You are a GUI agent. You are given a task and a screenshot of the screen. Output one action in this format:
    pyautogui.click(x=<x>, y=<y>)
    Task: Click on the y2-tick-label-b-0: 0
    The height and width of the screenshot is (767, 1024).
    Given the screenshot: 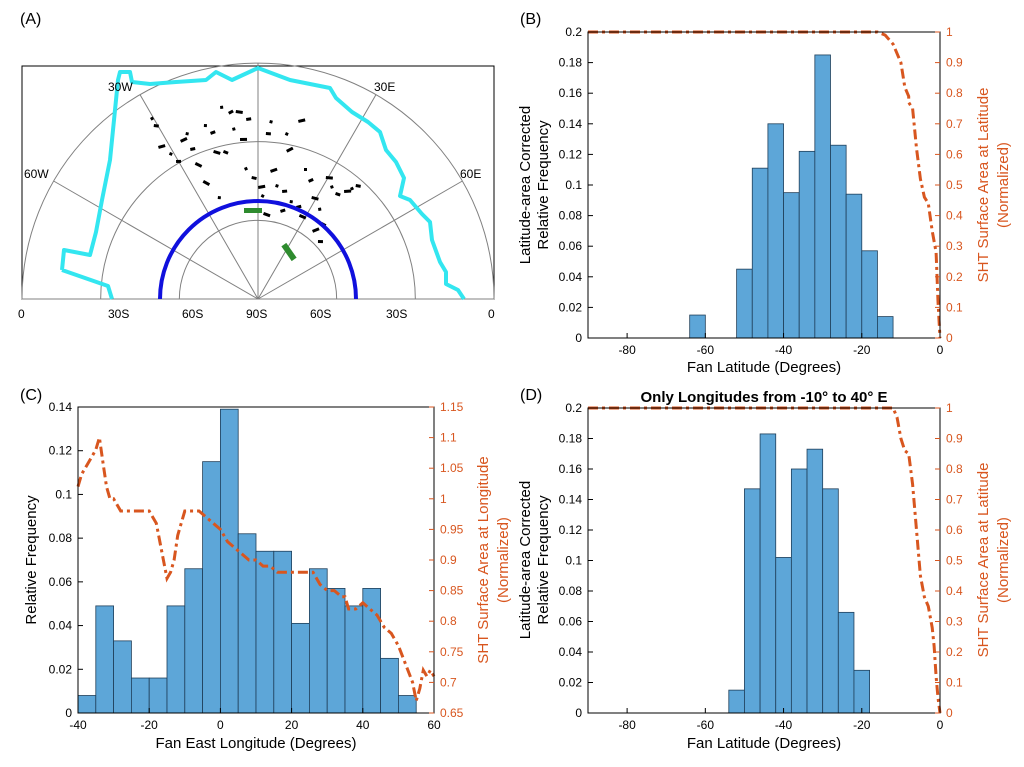 What is the action you would take?
    pyautogui.click(x=949, y=338)
    